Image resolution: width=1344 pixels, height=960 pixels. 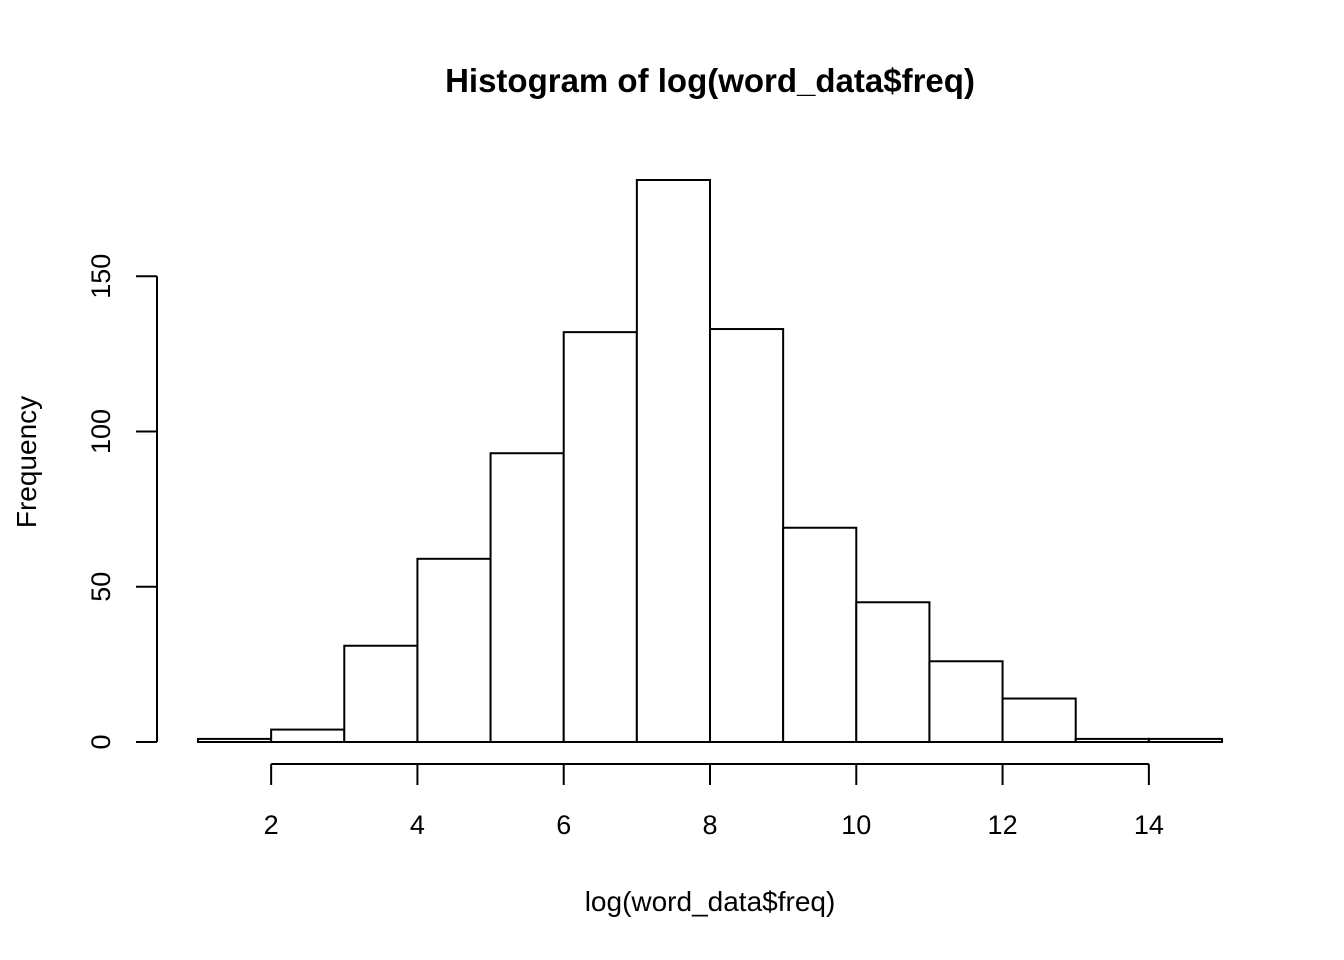 What do you see at coordinates (710, 901) in the screenshot?
I see `x-axis-label: log(word_data$freq)` at bounding box center [710, 901].